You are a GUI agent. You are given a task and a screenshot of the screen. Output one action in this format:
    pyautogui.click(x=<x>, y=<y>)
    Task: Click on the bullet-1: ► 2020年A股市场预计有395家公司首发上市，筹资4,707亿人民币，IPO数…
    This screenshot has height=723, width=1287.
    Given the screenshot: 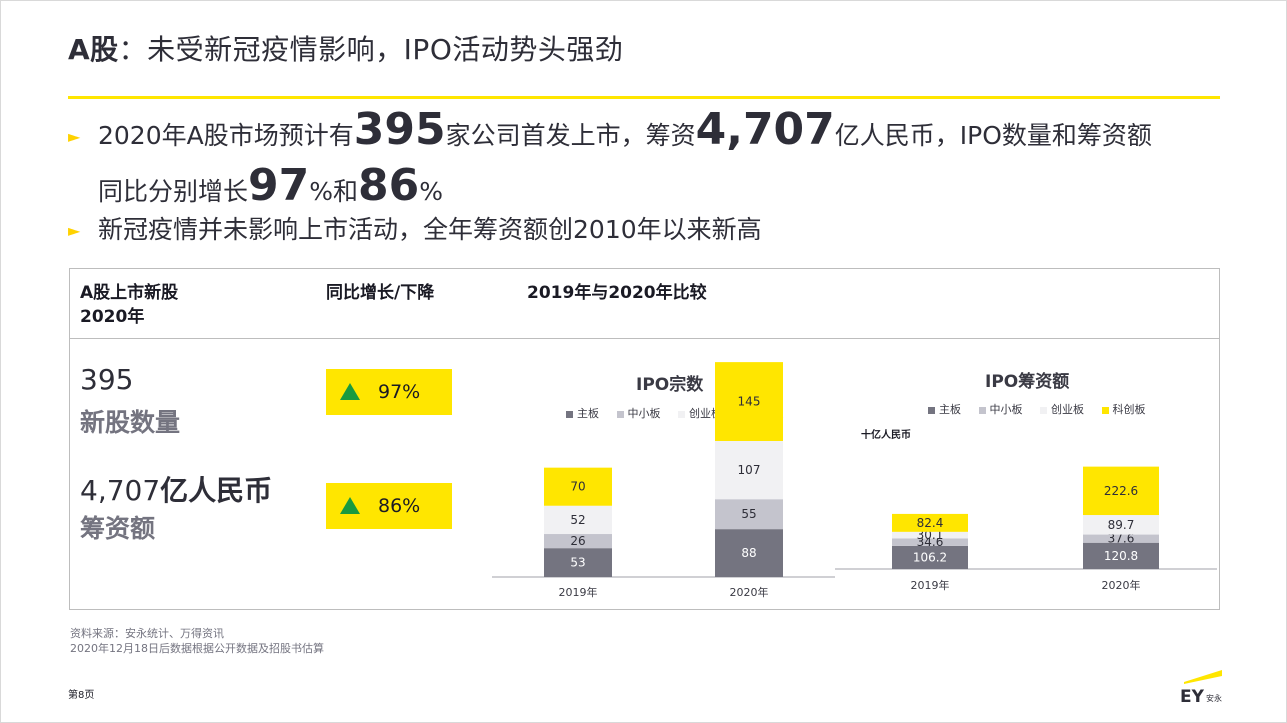 What is the action you would take?
    pyautogui.click(x=610, y=133)
    